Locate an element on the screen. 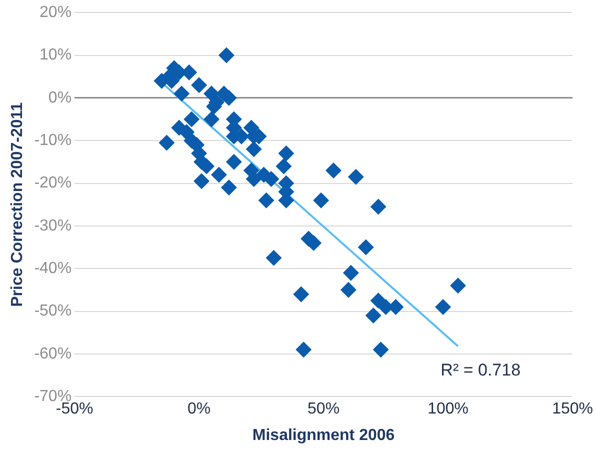 Image resolution: width=596 pixels, height=449 pixels. x-tick-label: 50% is located at coordinates (324, 409).